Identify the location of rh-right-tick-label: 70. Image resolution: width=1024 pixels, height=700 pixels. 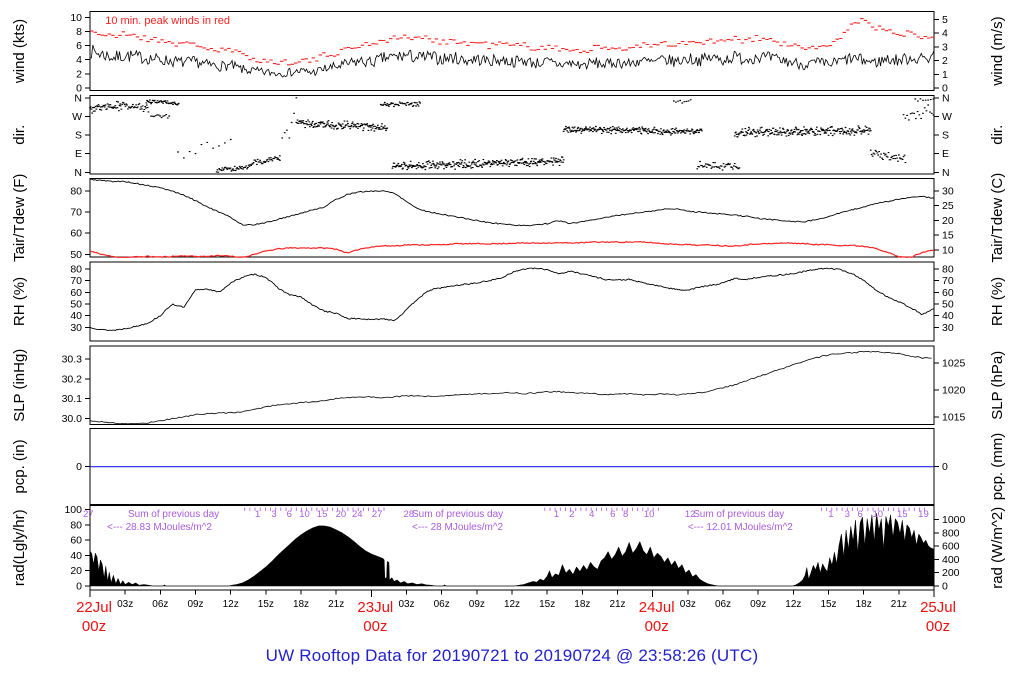
(948, 281).